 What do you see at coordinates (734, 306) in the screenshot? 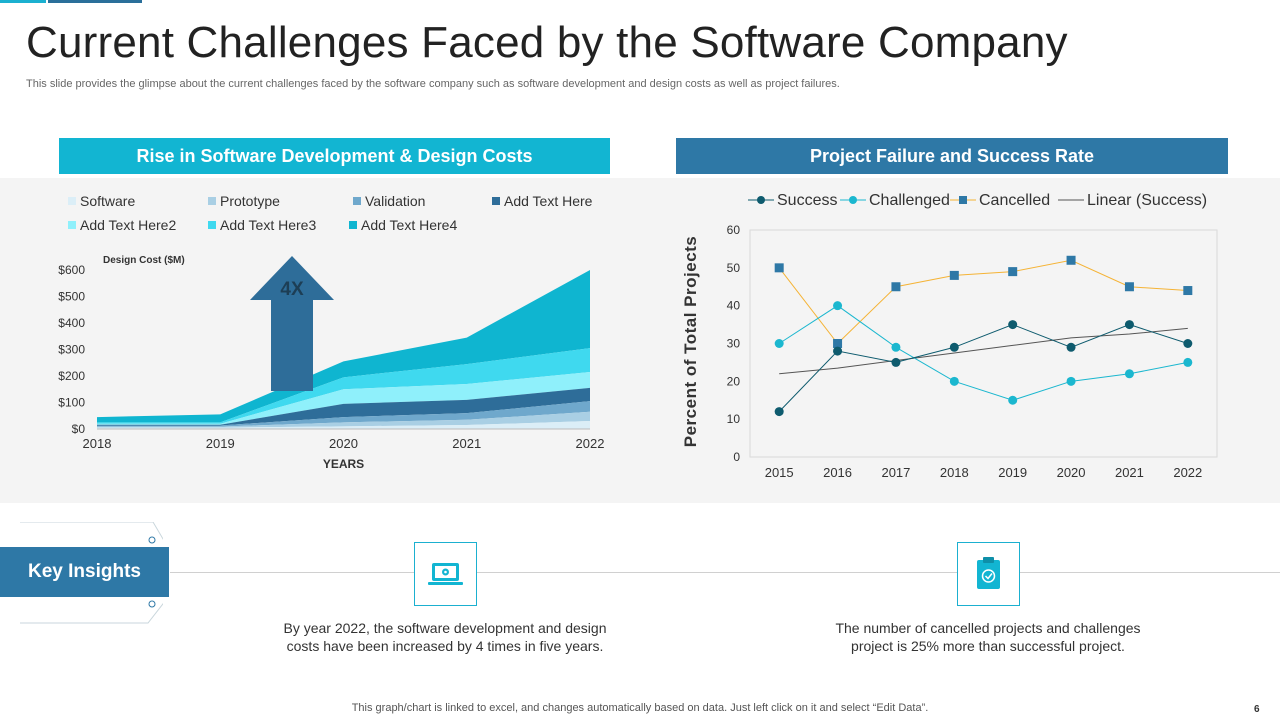
I see `y-tick-label: 40` at bounding box center [734, 306].